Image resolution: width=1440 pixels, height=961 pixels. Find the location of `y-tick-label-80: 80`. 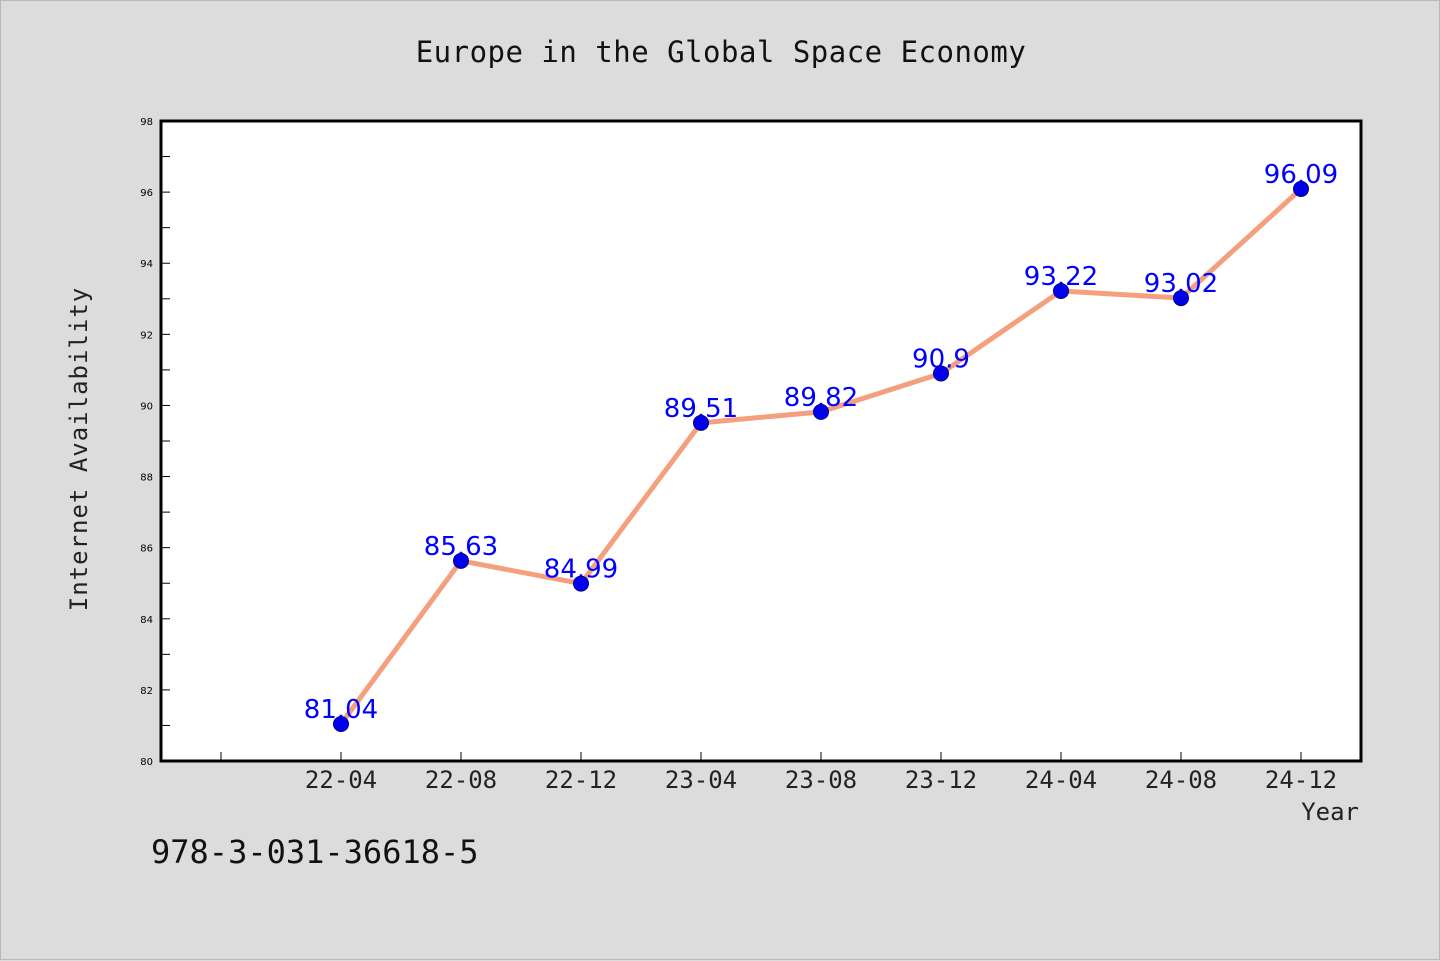

y-tick-label-80: 80 is located at coordinates (146, 762).